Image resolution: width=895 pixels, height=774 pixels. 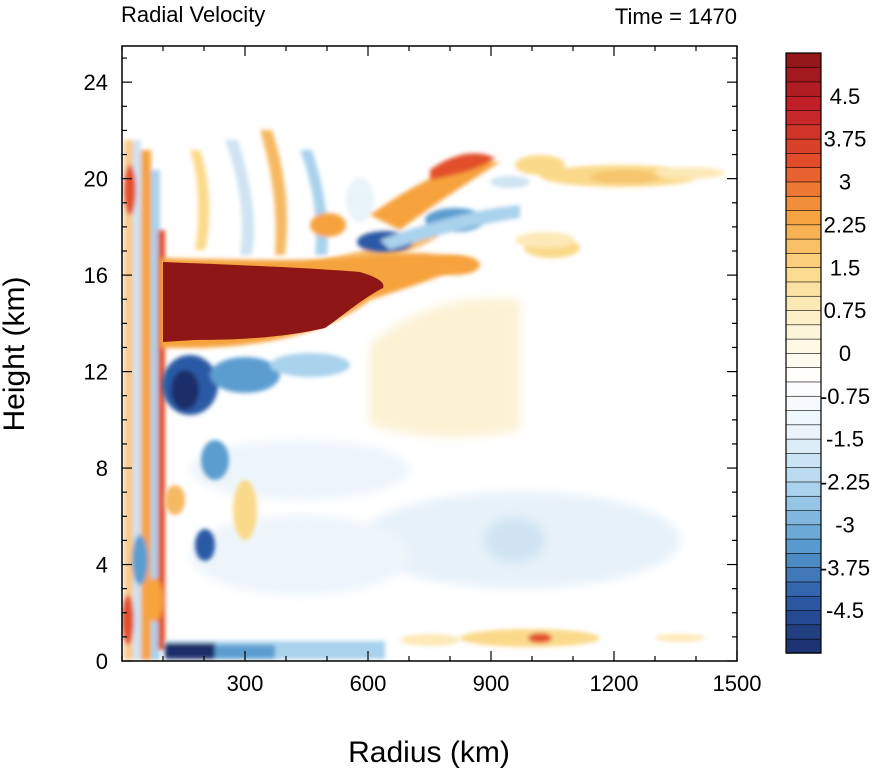 I want to click on colorbar-frame, so click(x=803, y=353).